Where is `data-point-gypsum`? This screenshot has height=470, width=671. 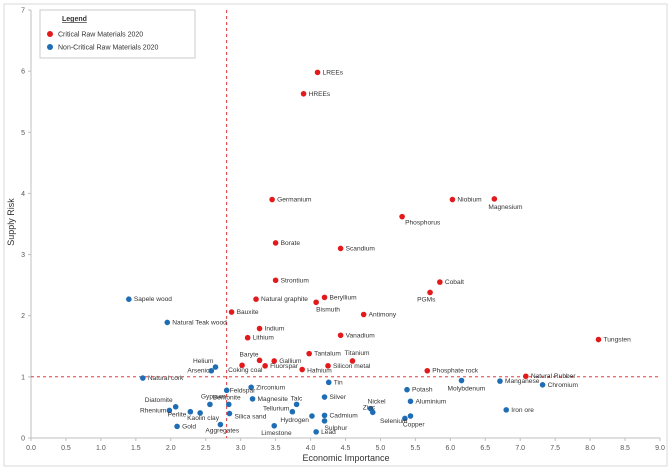 data-point-gypsum is located at coordinates (210, 404).